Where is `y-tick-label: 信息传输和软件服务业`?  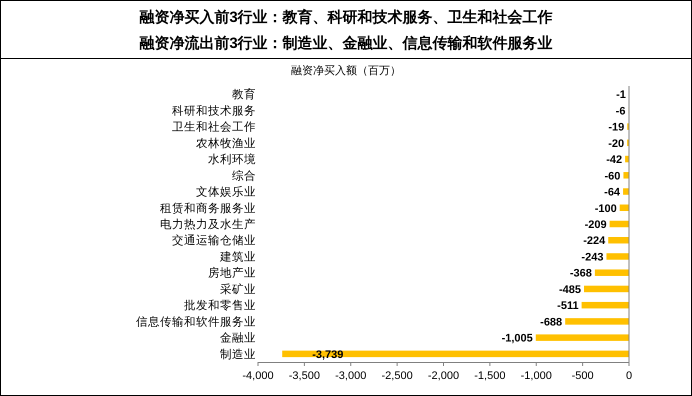
y-tick-label: 信息传输和软件服务业 is located at coordinates (196, 321).